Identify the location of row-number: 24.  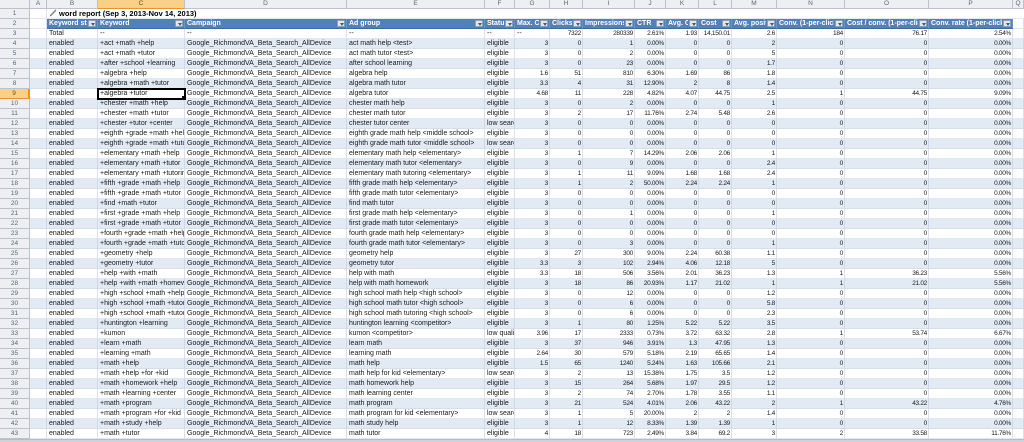
(15, 244).